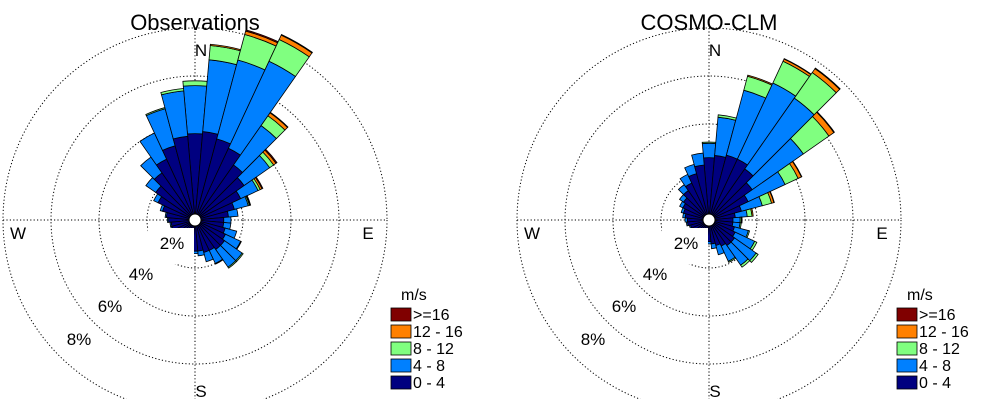  I want to click on chart-title: Observations, so click(195, 22).